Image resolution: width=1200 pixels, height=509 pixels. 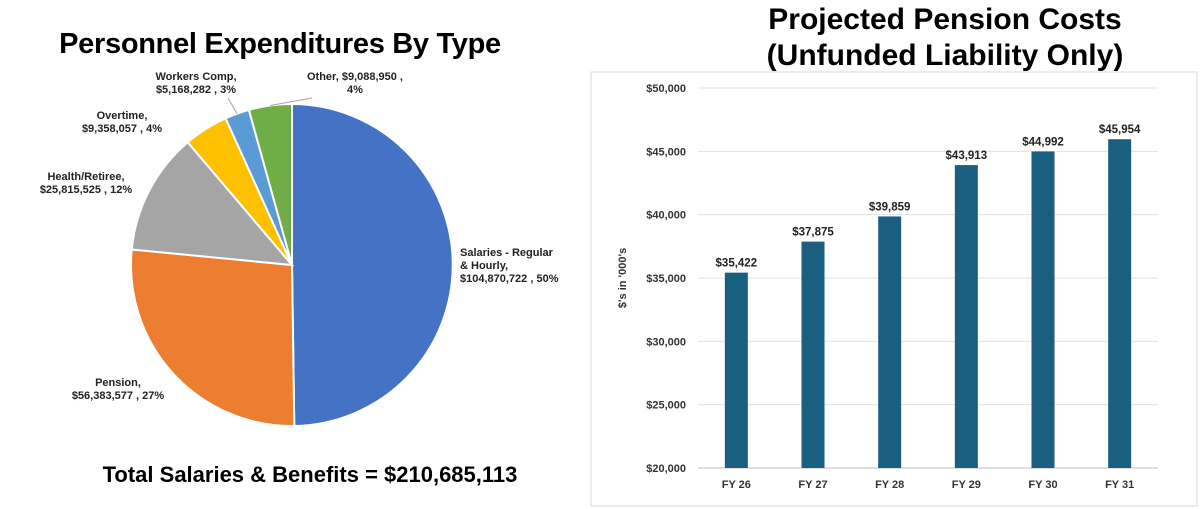 What do you see at coordinates (118, 389) in the screenshot?
I see `pie-slice-label: Pension, $56,383,577 , 27%` at bounding box center [118, 389].